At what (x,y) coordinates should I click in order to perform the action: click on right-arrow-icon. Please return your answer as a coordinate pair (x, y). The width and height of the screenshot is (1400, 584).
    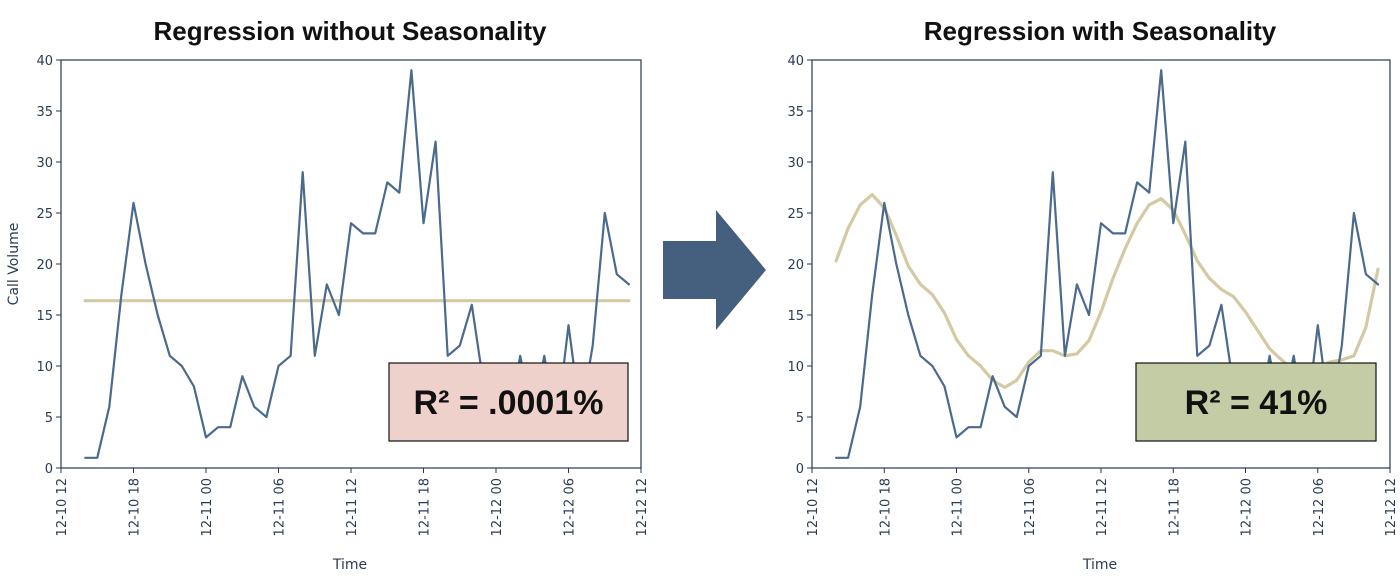
    Looking at the image, I should click on (714, 270).